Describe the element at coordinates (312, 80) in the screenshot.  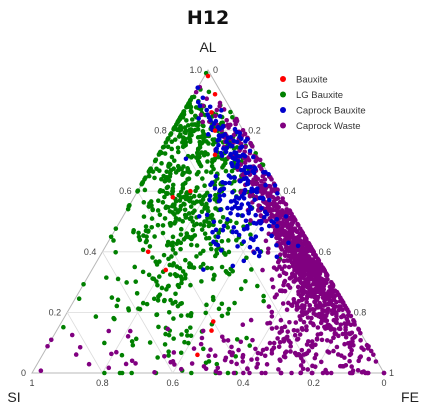
I see `legend-label-bauxite: Bauxite` at that location.